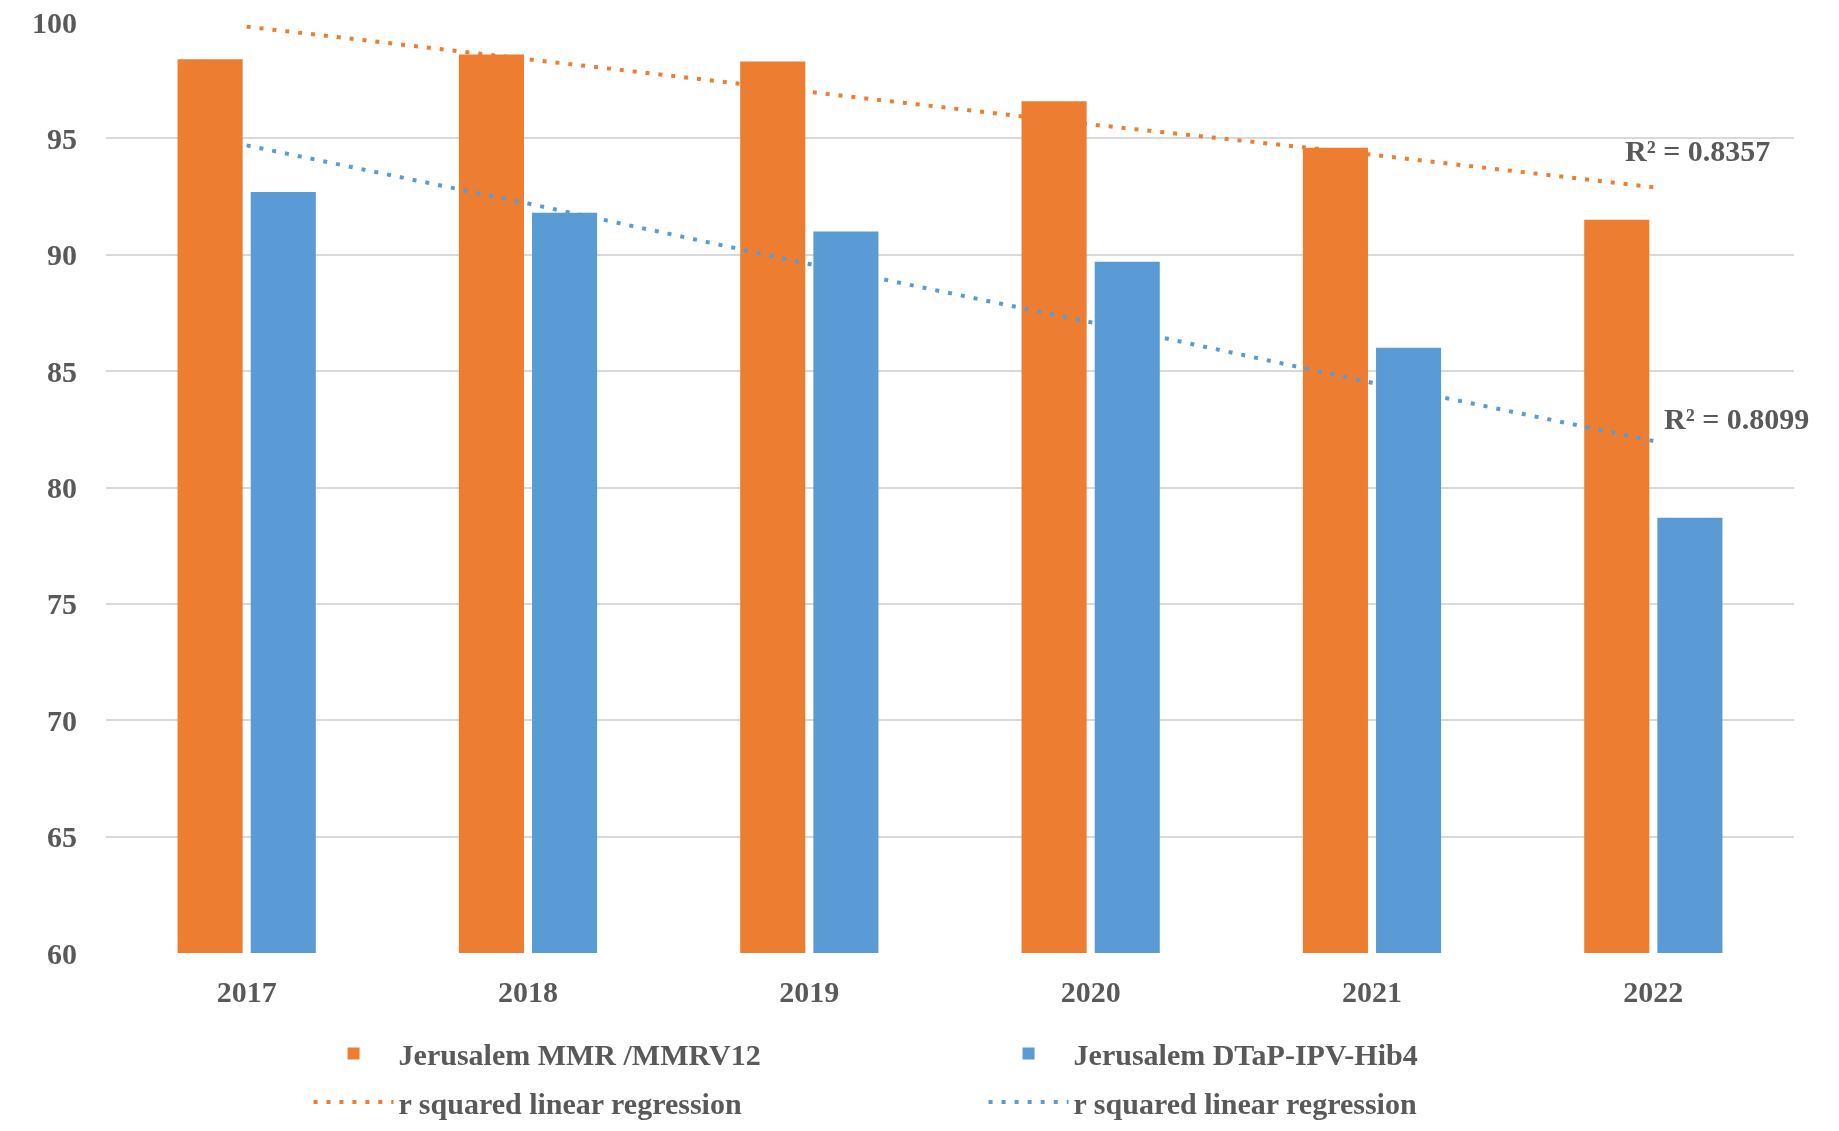  I want to click on x-tick-label: 2020, so click(1090, 991).